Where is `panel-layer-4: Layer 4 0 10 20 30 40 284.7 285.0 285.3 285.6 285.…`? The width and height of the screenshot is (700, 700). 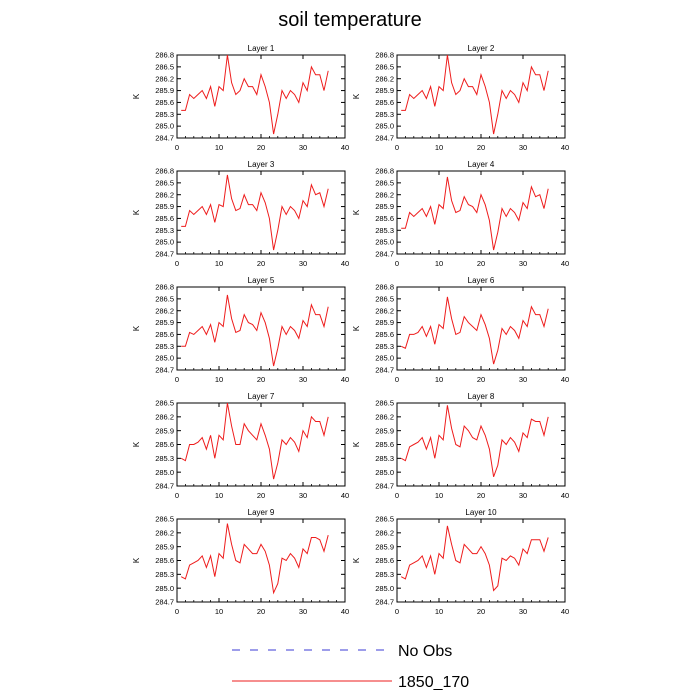
panel-layer-4: Layer 4 0 10 20 30 40 284.7 285.0 285.3 285.6 285.… is located at coordinates (460, 214).